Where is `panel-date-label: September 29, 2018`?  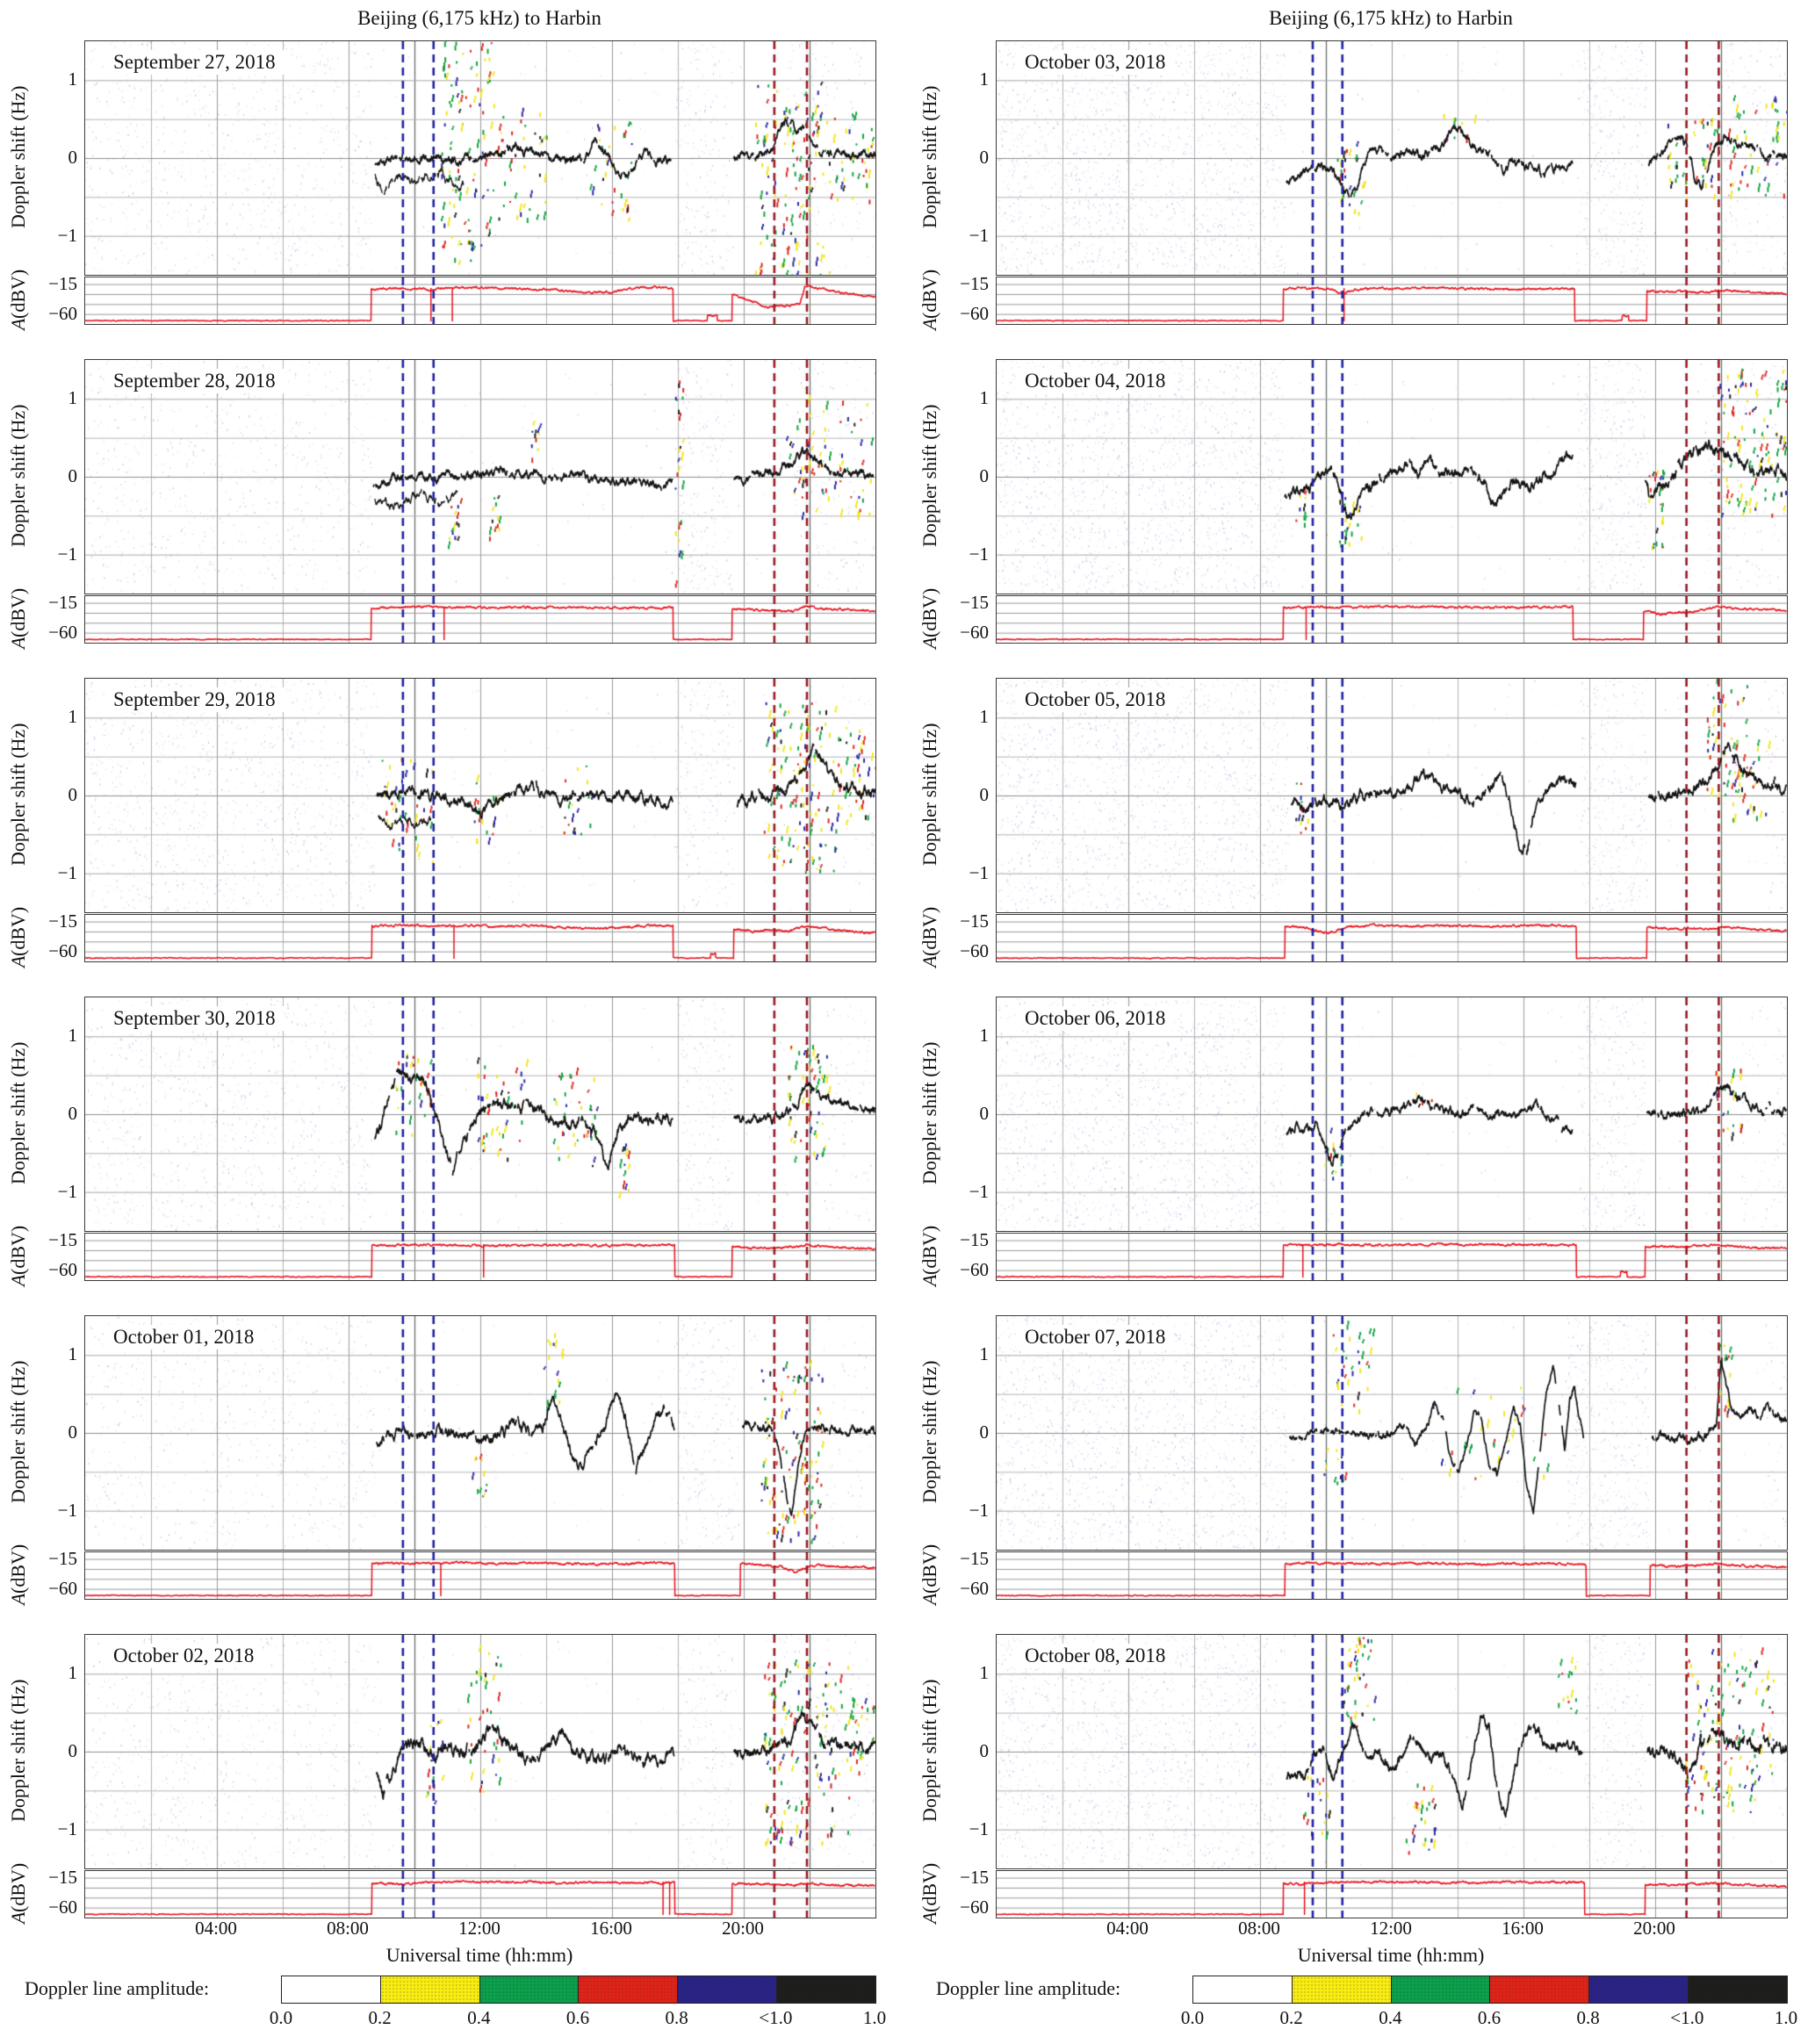 panel-date-label: September 29, 2018 is located at coordinates (194, 699).